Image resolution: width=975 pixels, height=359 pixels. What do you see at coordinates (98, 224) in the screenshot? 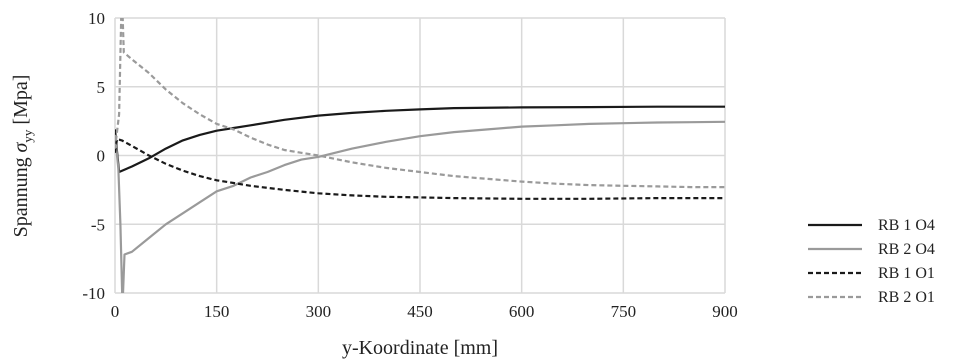
I see `y-tick-label: -5` at bounding box center [98, 224].